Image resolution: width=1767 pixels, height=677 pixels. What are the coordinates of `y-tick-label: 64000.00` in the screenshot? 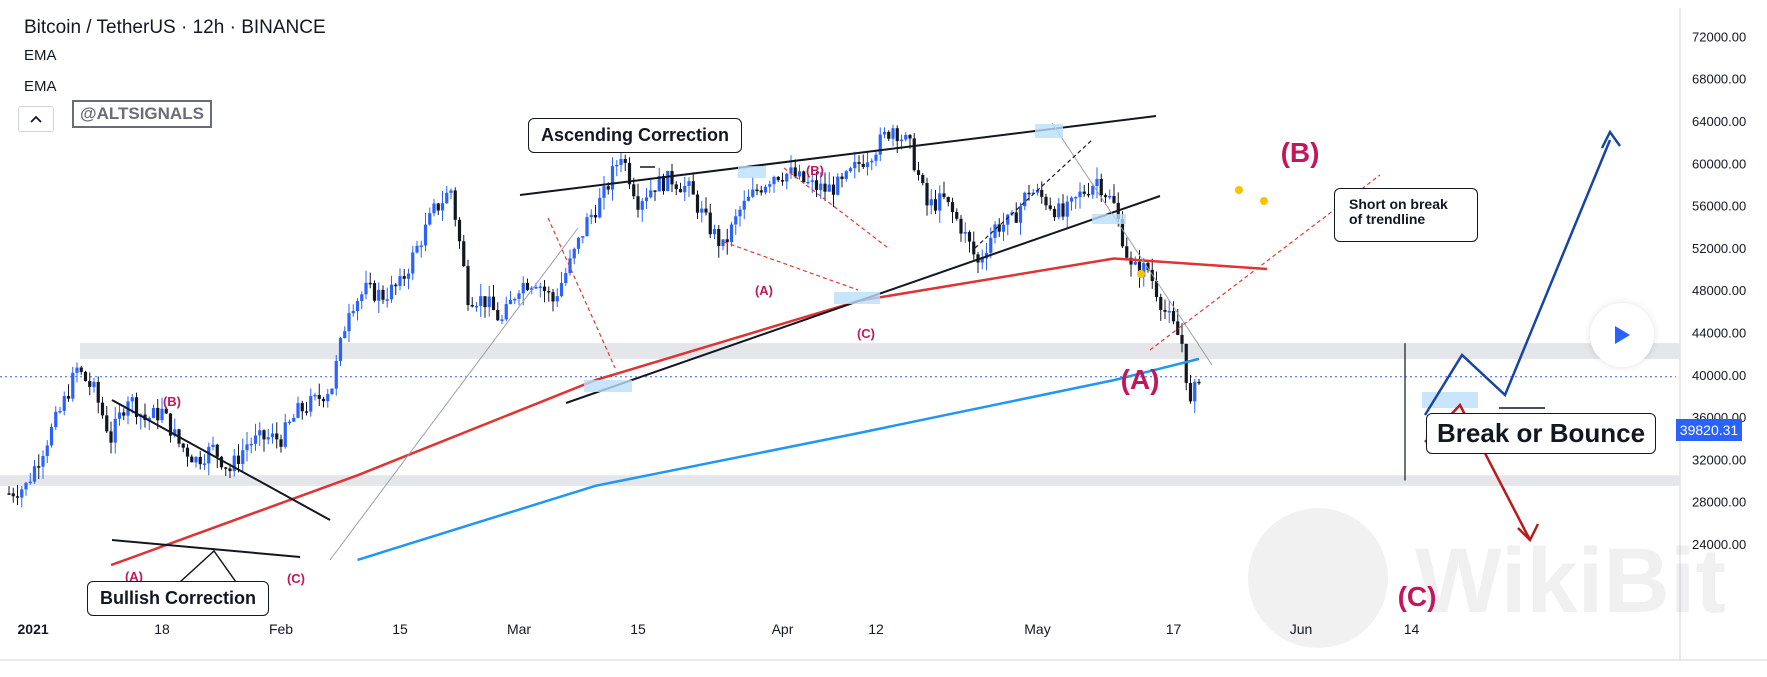 It's located at (1719, 121).